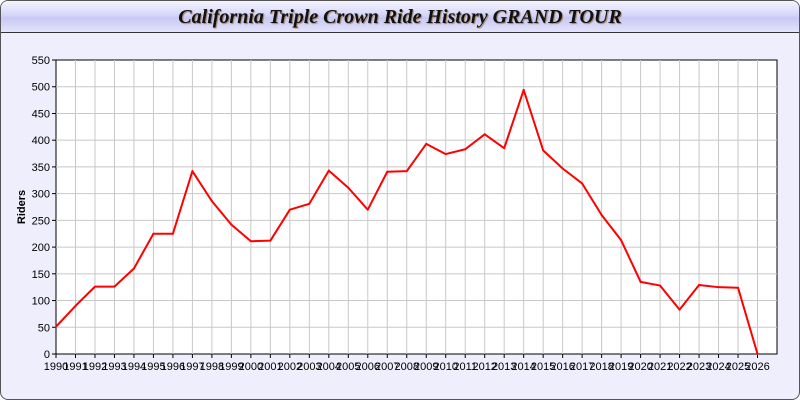 The height and width of the screenshot is (400, 800). What do you see at coordinates (22, 207) in the screenshot?
I see `y-axis-label: Riders` at bounding box center [22, 207].